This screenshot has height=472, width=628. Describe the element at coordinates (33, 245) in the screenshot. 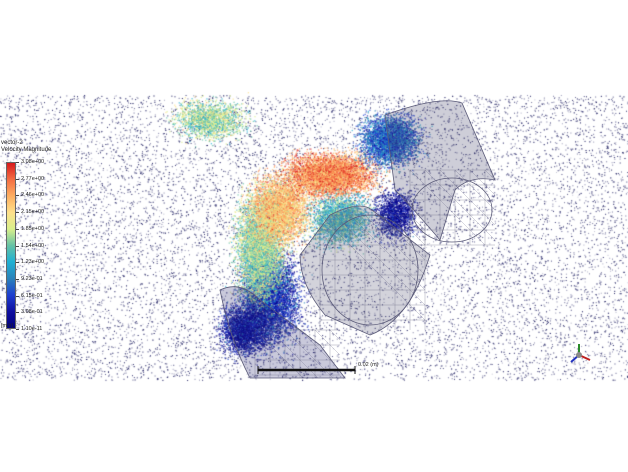

I see `legend-tick-label: 1.54e+00` at that location.